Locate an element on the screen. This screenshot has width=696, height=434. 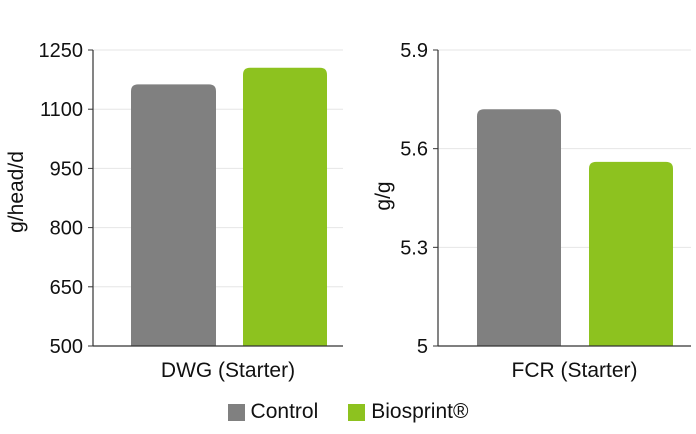
legend-item-control: Control is located at coordinates (273, 412).